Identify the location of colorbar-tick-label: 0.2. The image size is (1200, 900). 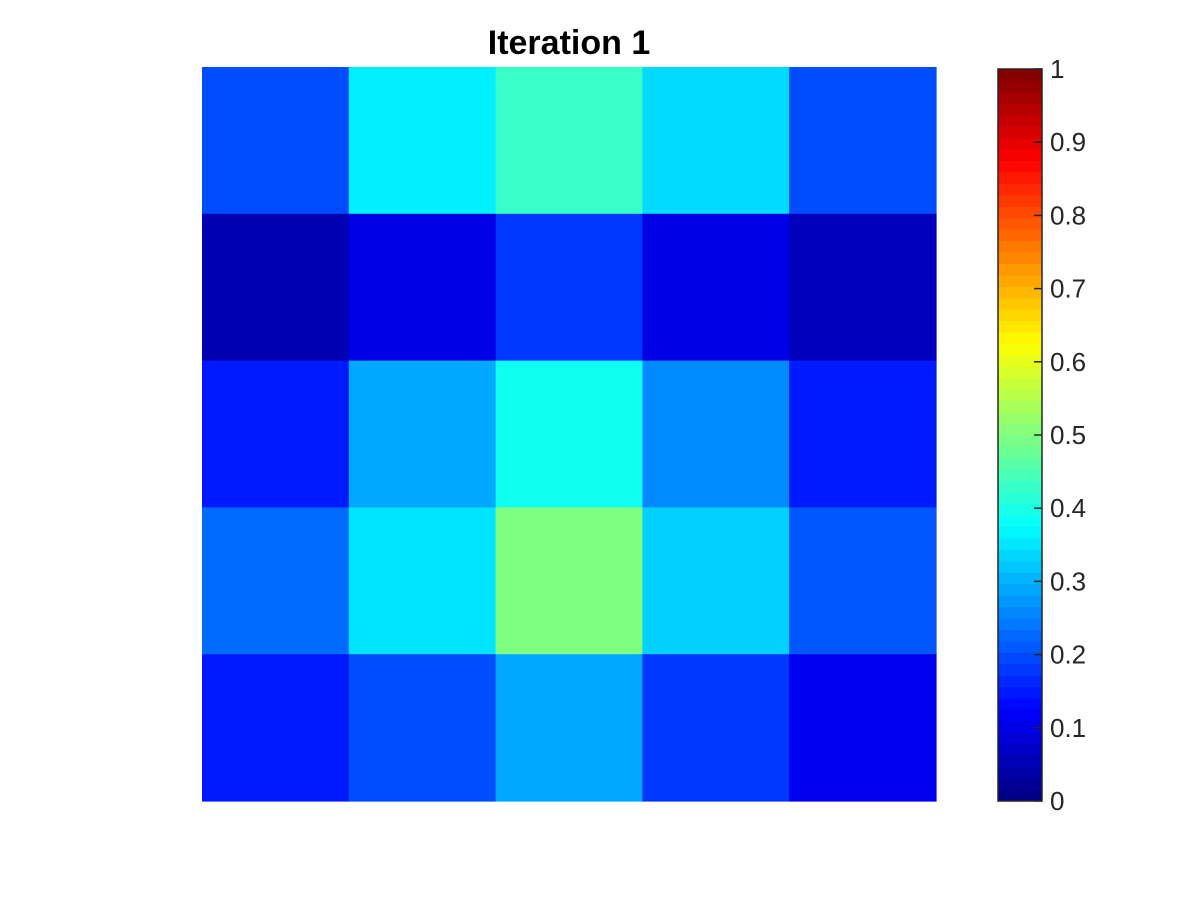
(1068, 655).